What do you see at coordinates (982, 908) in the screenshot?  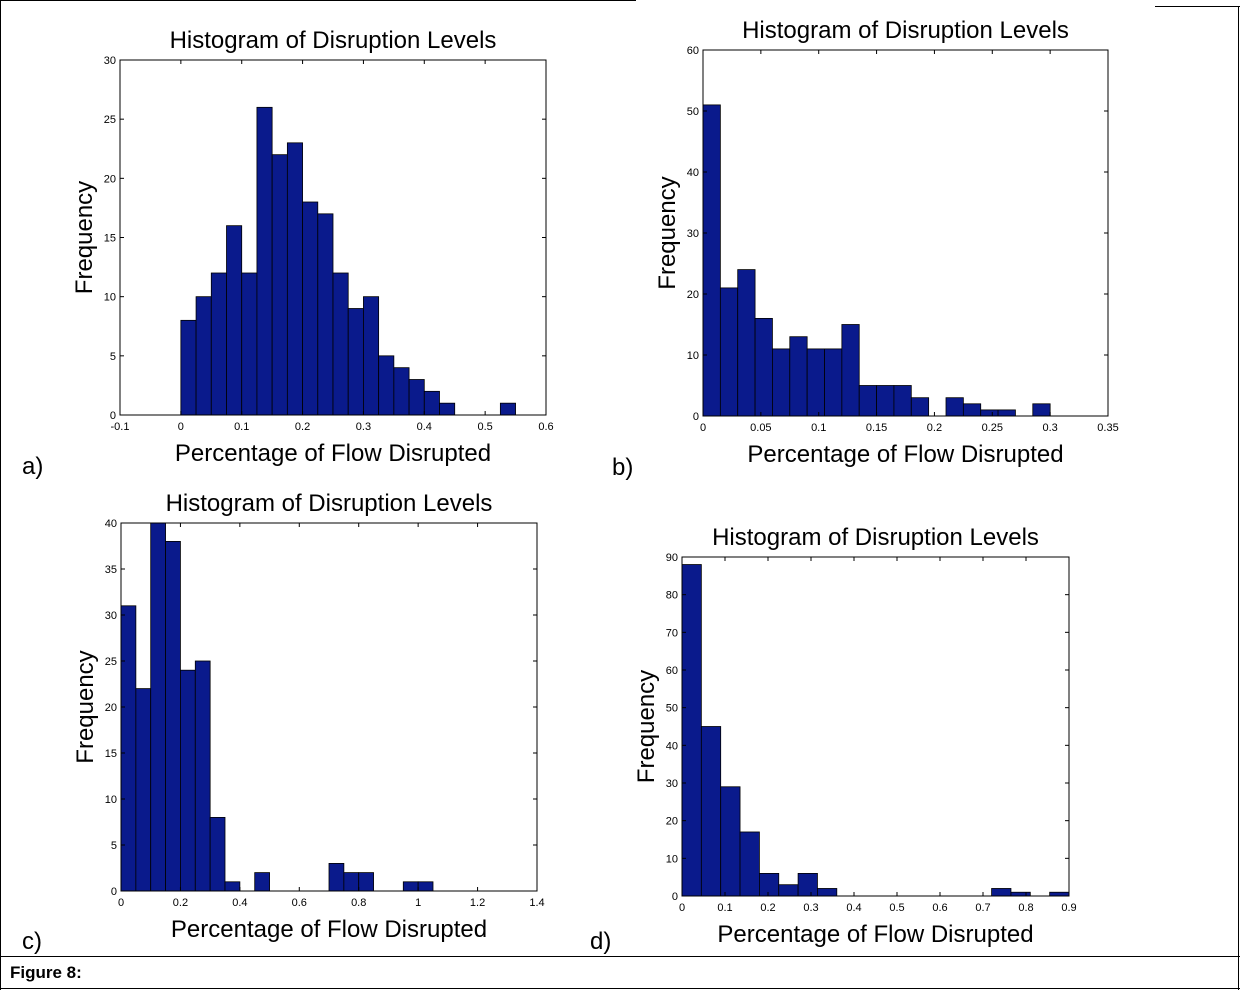 I see `x-tick-label: 0.7` at bounding box center [982, 908].